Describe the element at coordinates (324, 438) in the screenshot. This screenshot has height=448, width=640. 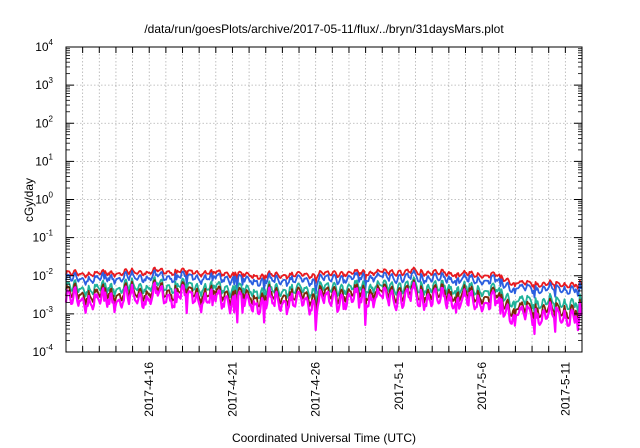
I see `x-axis-label: Coordinated Universal Time (UTC)` at that location.